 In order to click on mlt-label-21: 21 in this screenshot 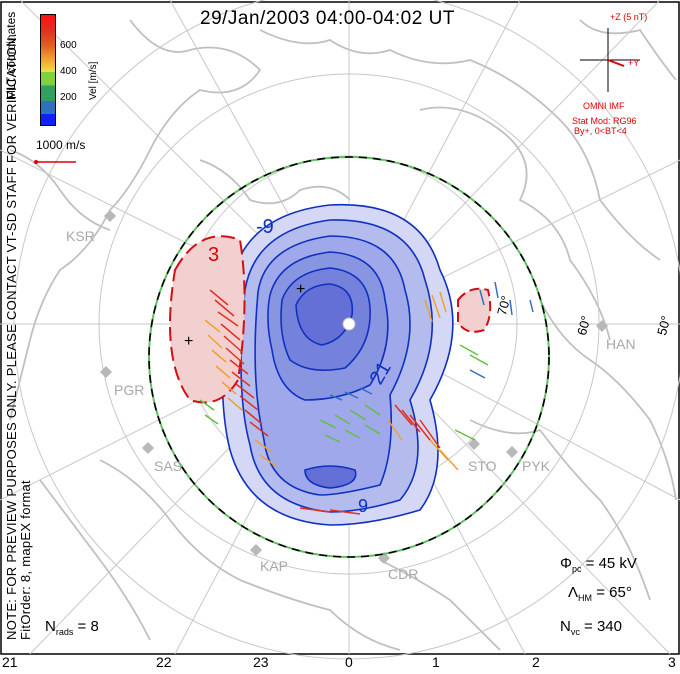, I will do `click(10, 662)`.